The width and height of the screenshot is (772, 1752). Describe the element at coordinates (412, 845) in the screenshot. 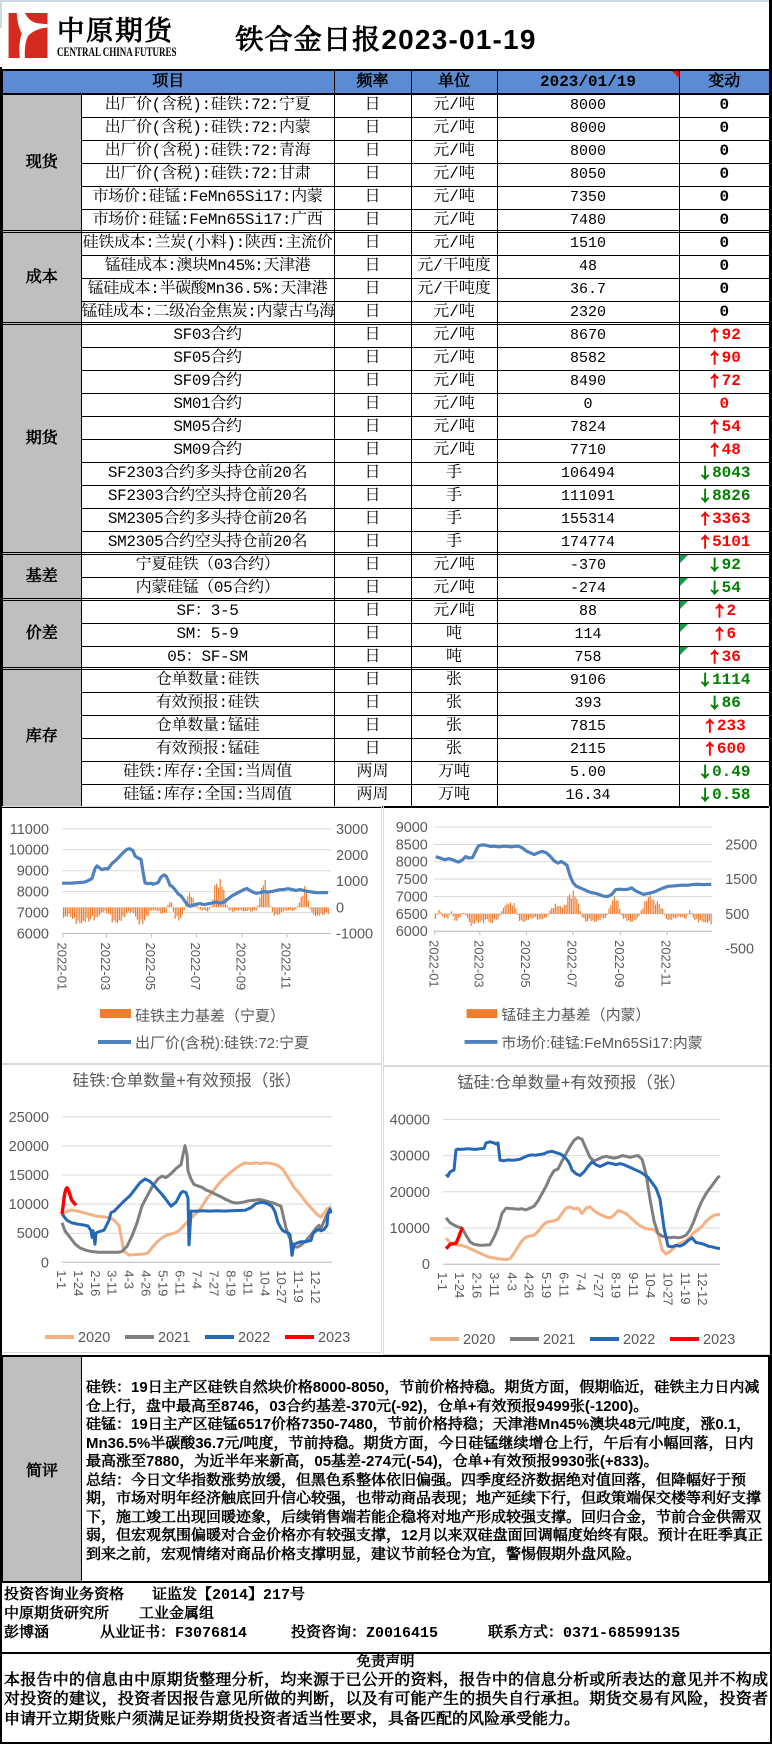

I see `svg-text: 8500` at that location.